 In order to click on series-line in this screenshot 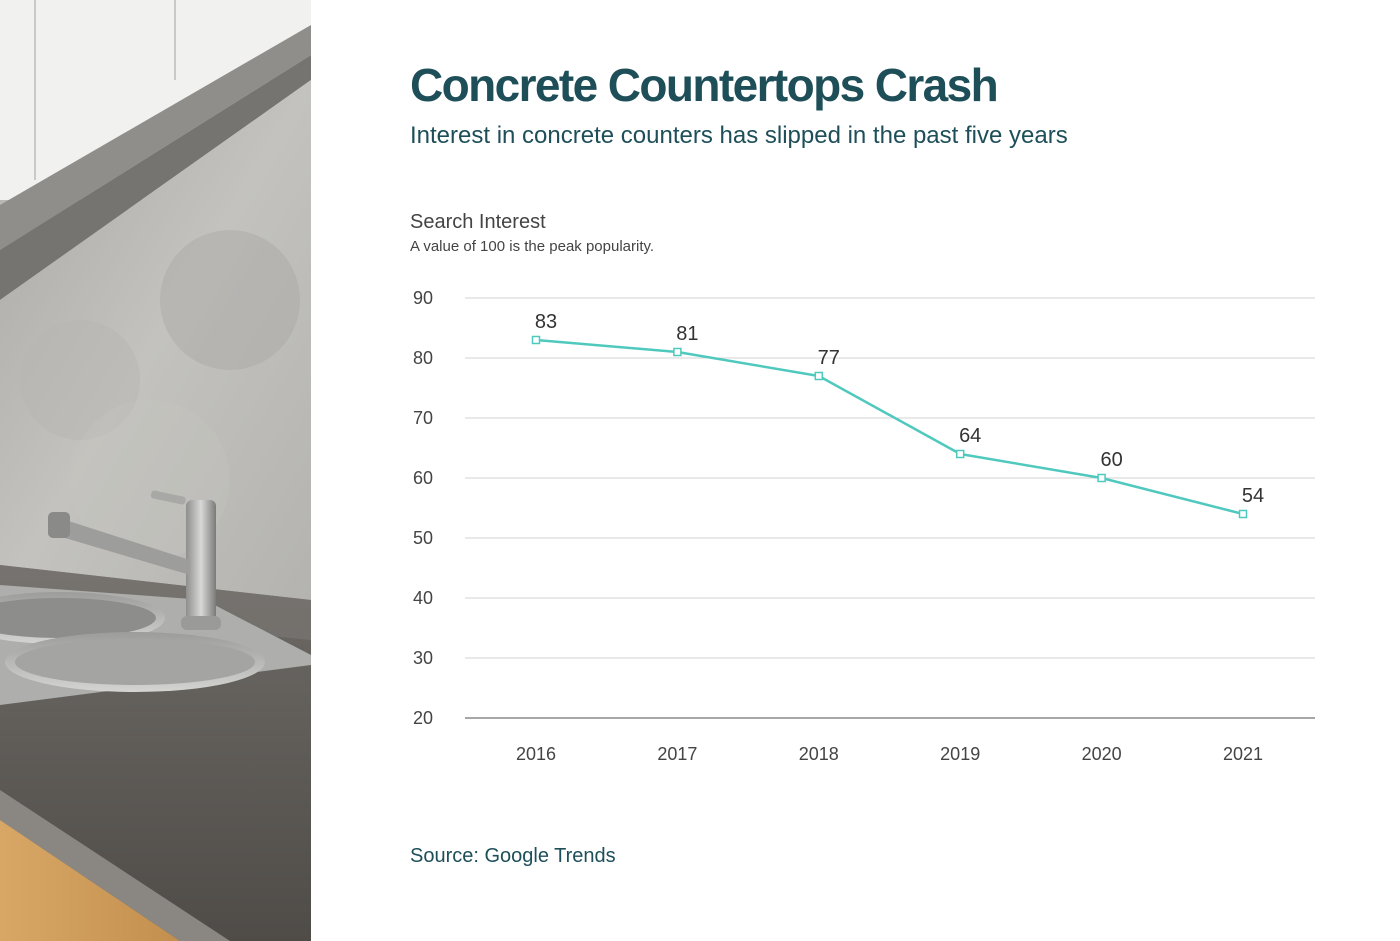, I will do `click(889, 427)`.